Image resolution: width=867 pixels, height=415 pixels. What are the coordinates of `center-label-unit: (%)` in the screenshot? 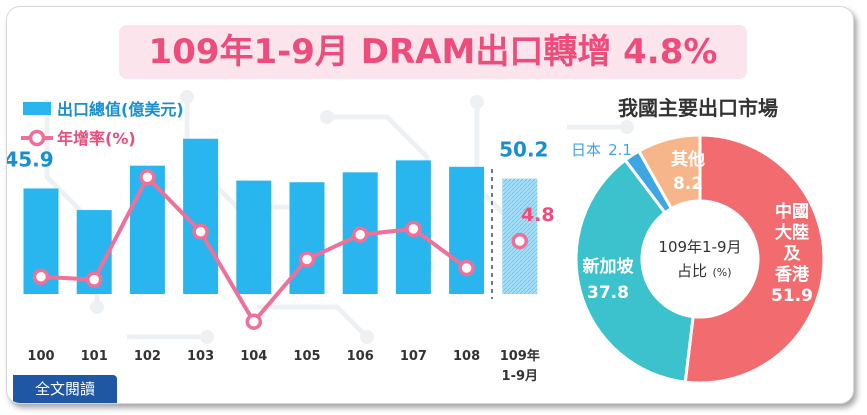 It's located at (721, 272).